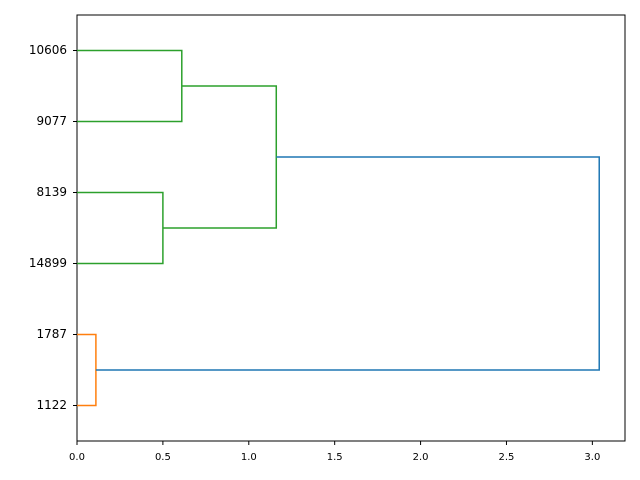  What do you see at coordinates (51, 192) in the screenshot?
I see `leaf-label: 8139` at bounding box center [51, 192].